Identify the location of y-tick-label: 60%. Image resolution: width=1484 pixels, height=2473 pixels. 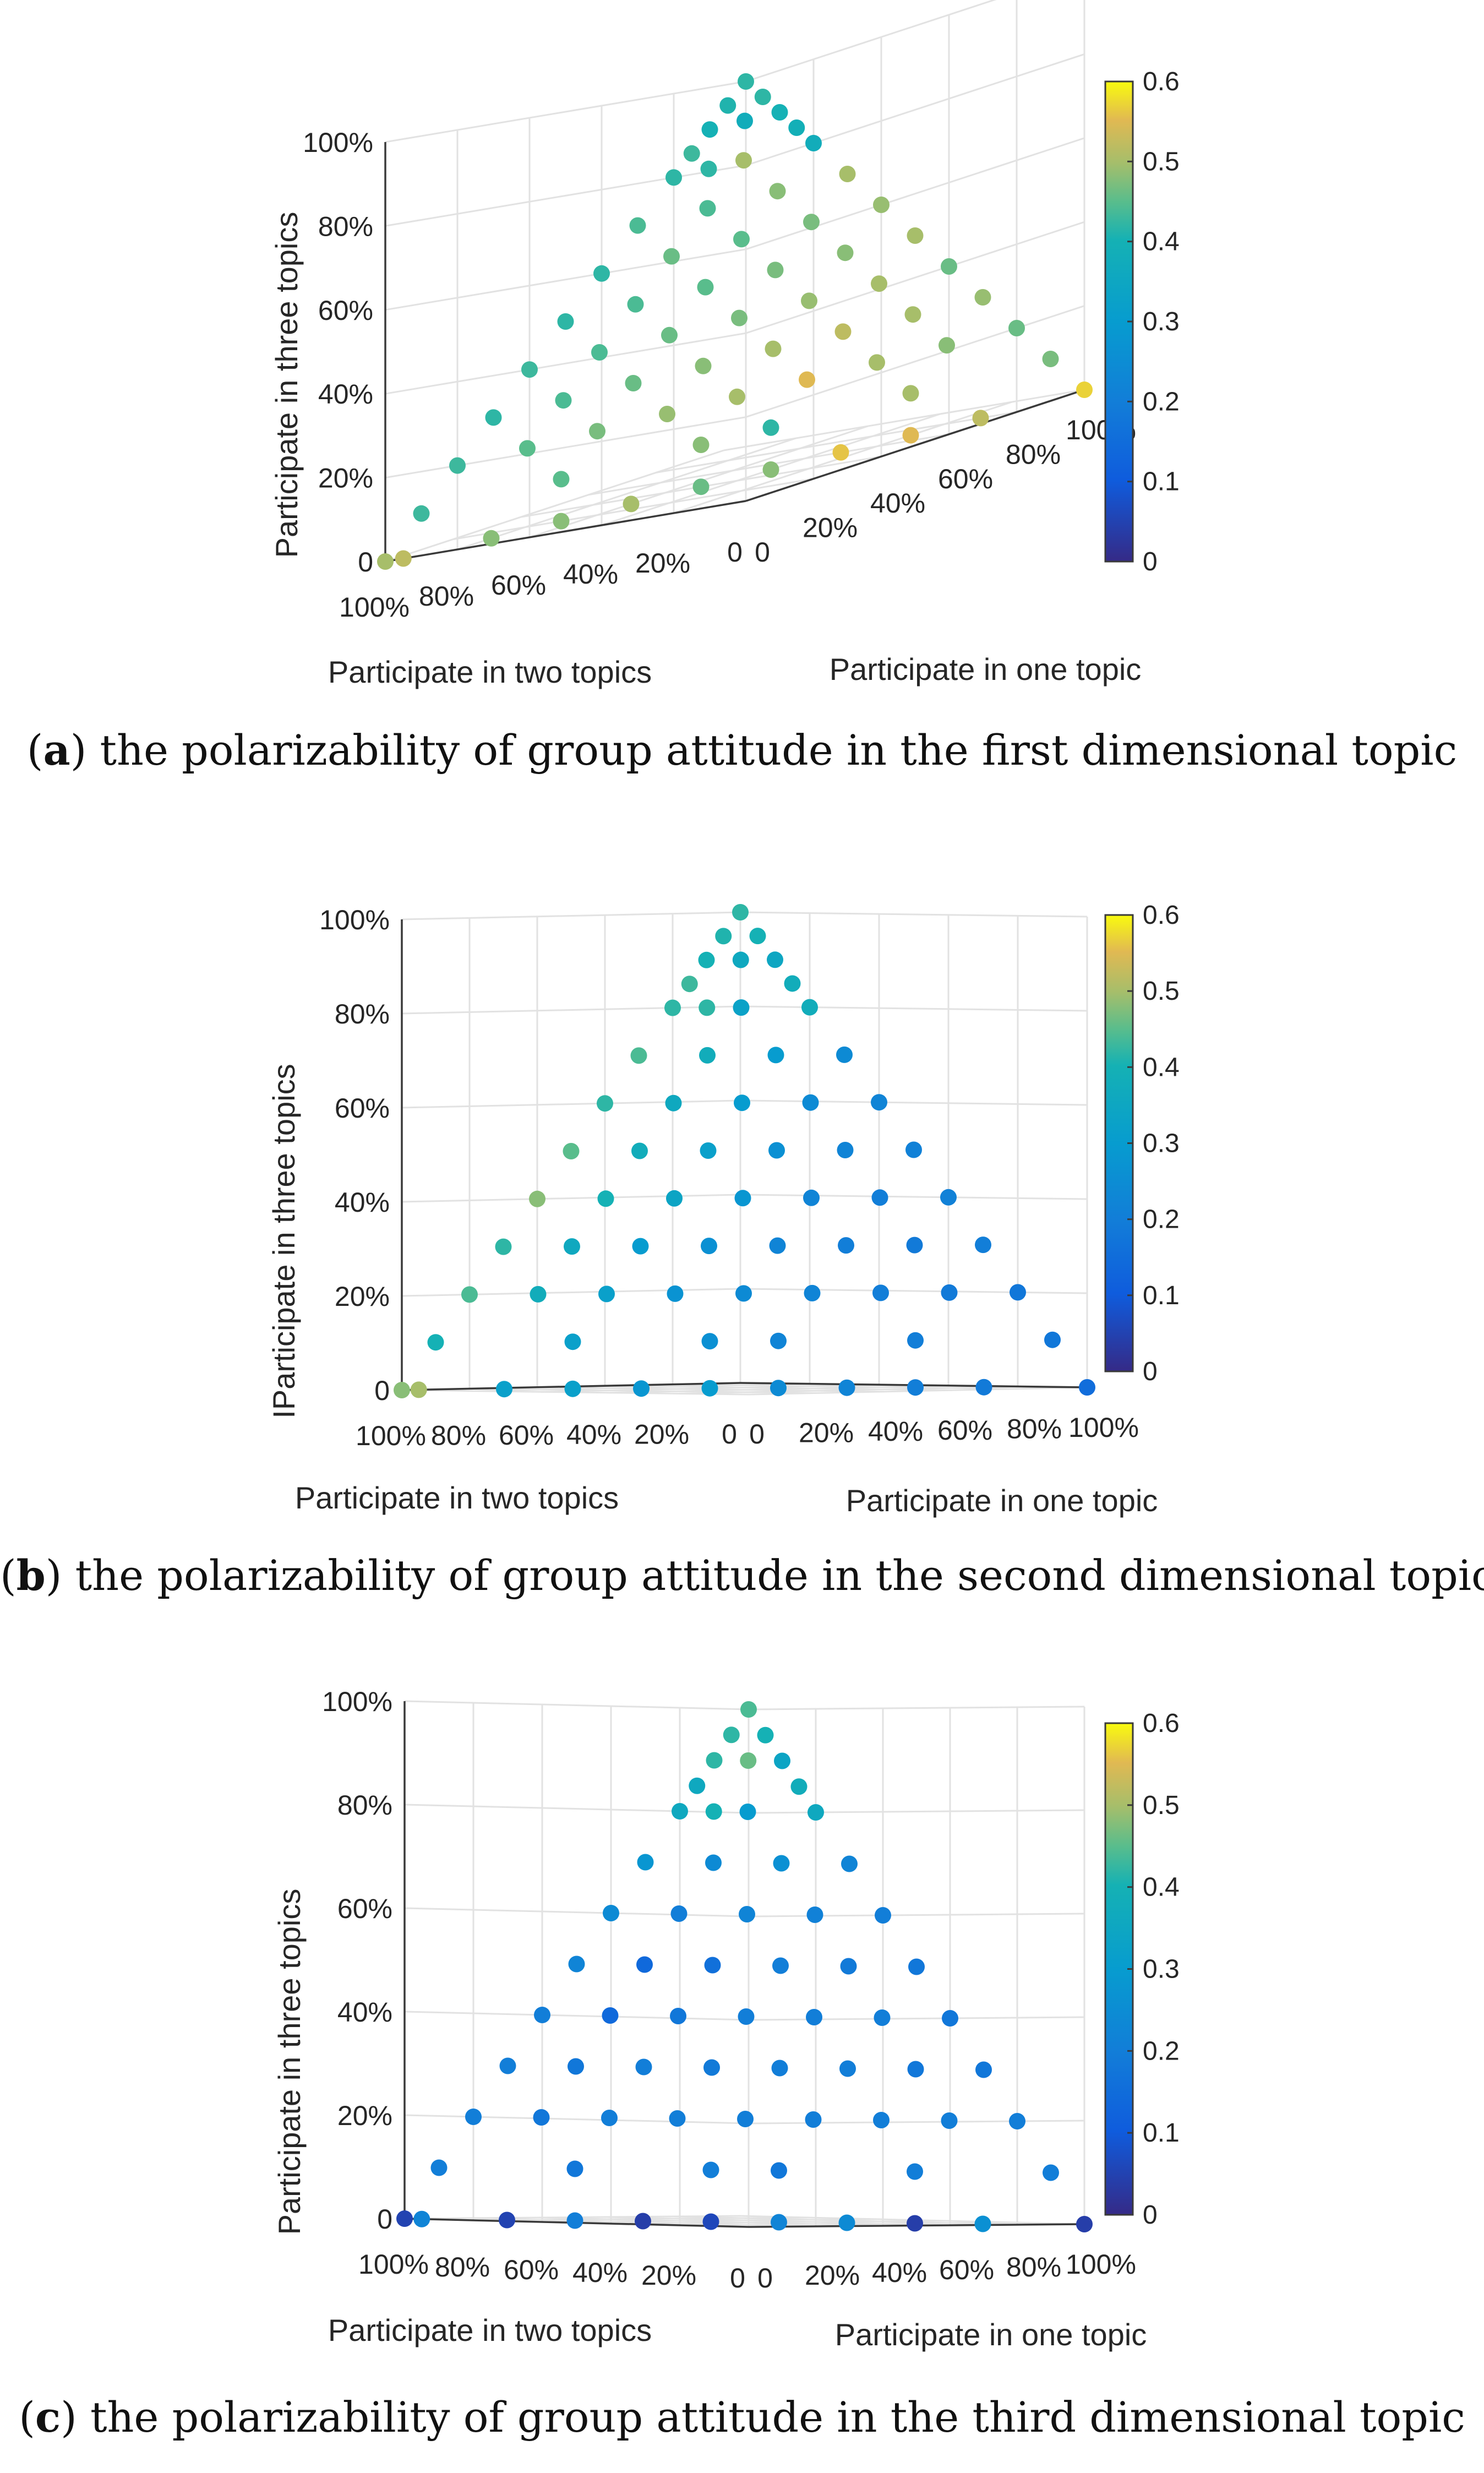
(518, 585).